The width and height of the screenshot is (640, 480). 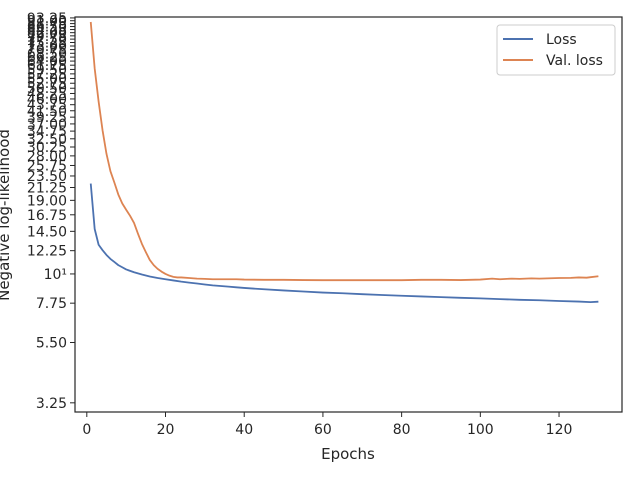 I want to click on y-tick-label: 30.25, so click(x=47, y=148).